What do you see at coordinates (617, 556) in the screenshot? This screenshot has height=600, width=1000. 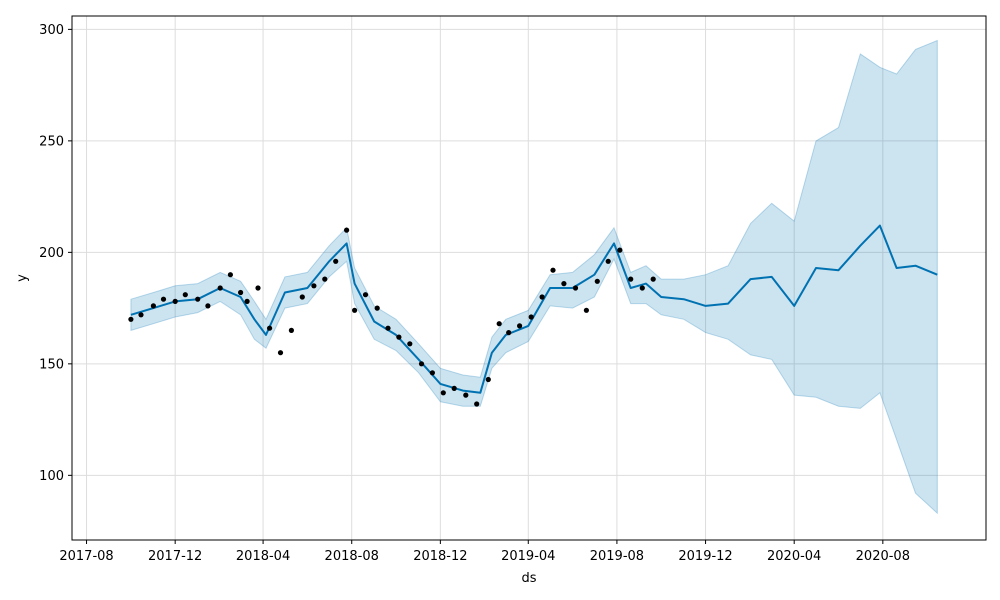 I see `x-tick-label: 2019-08` at bounding box center [617, 556].